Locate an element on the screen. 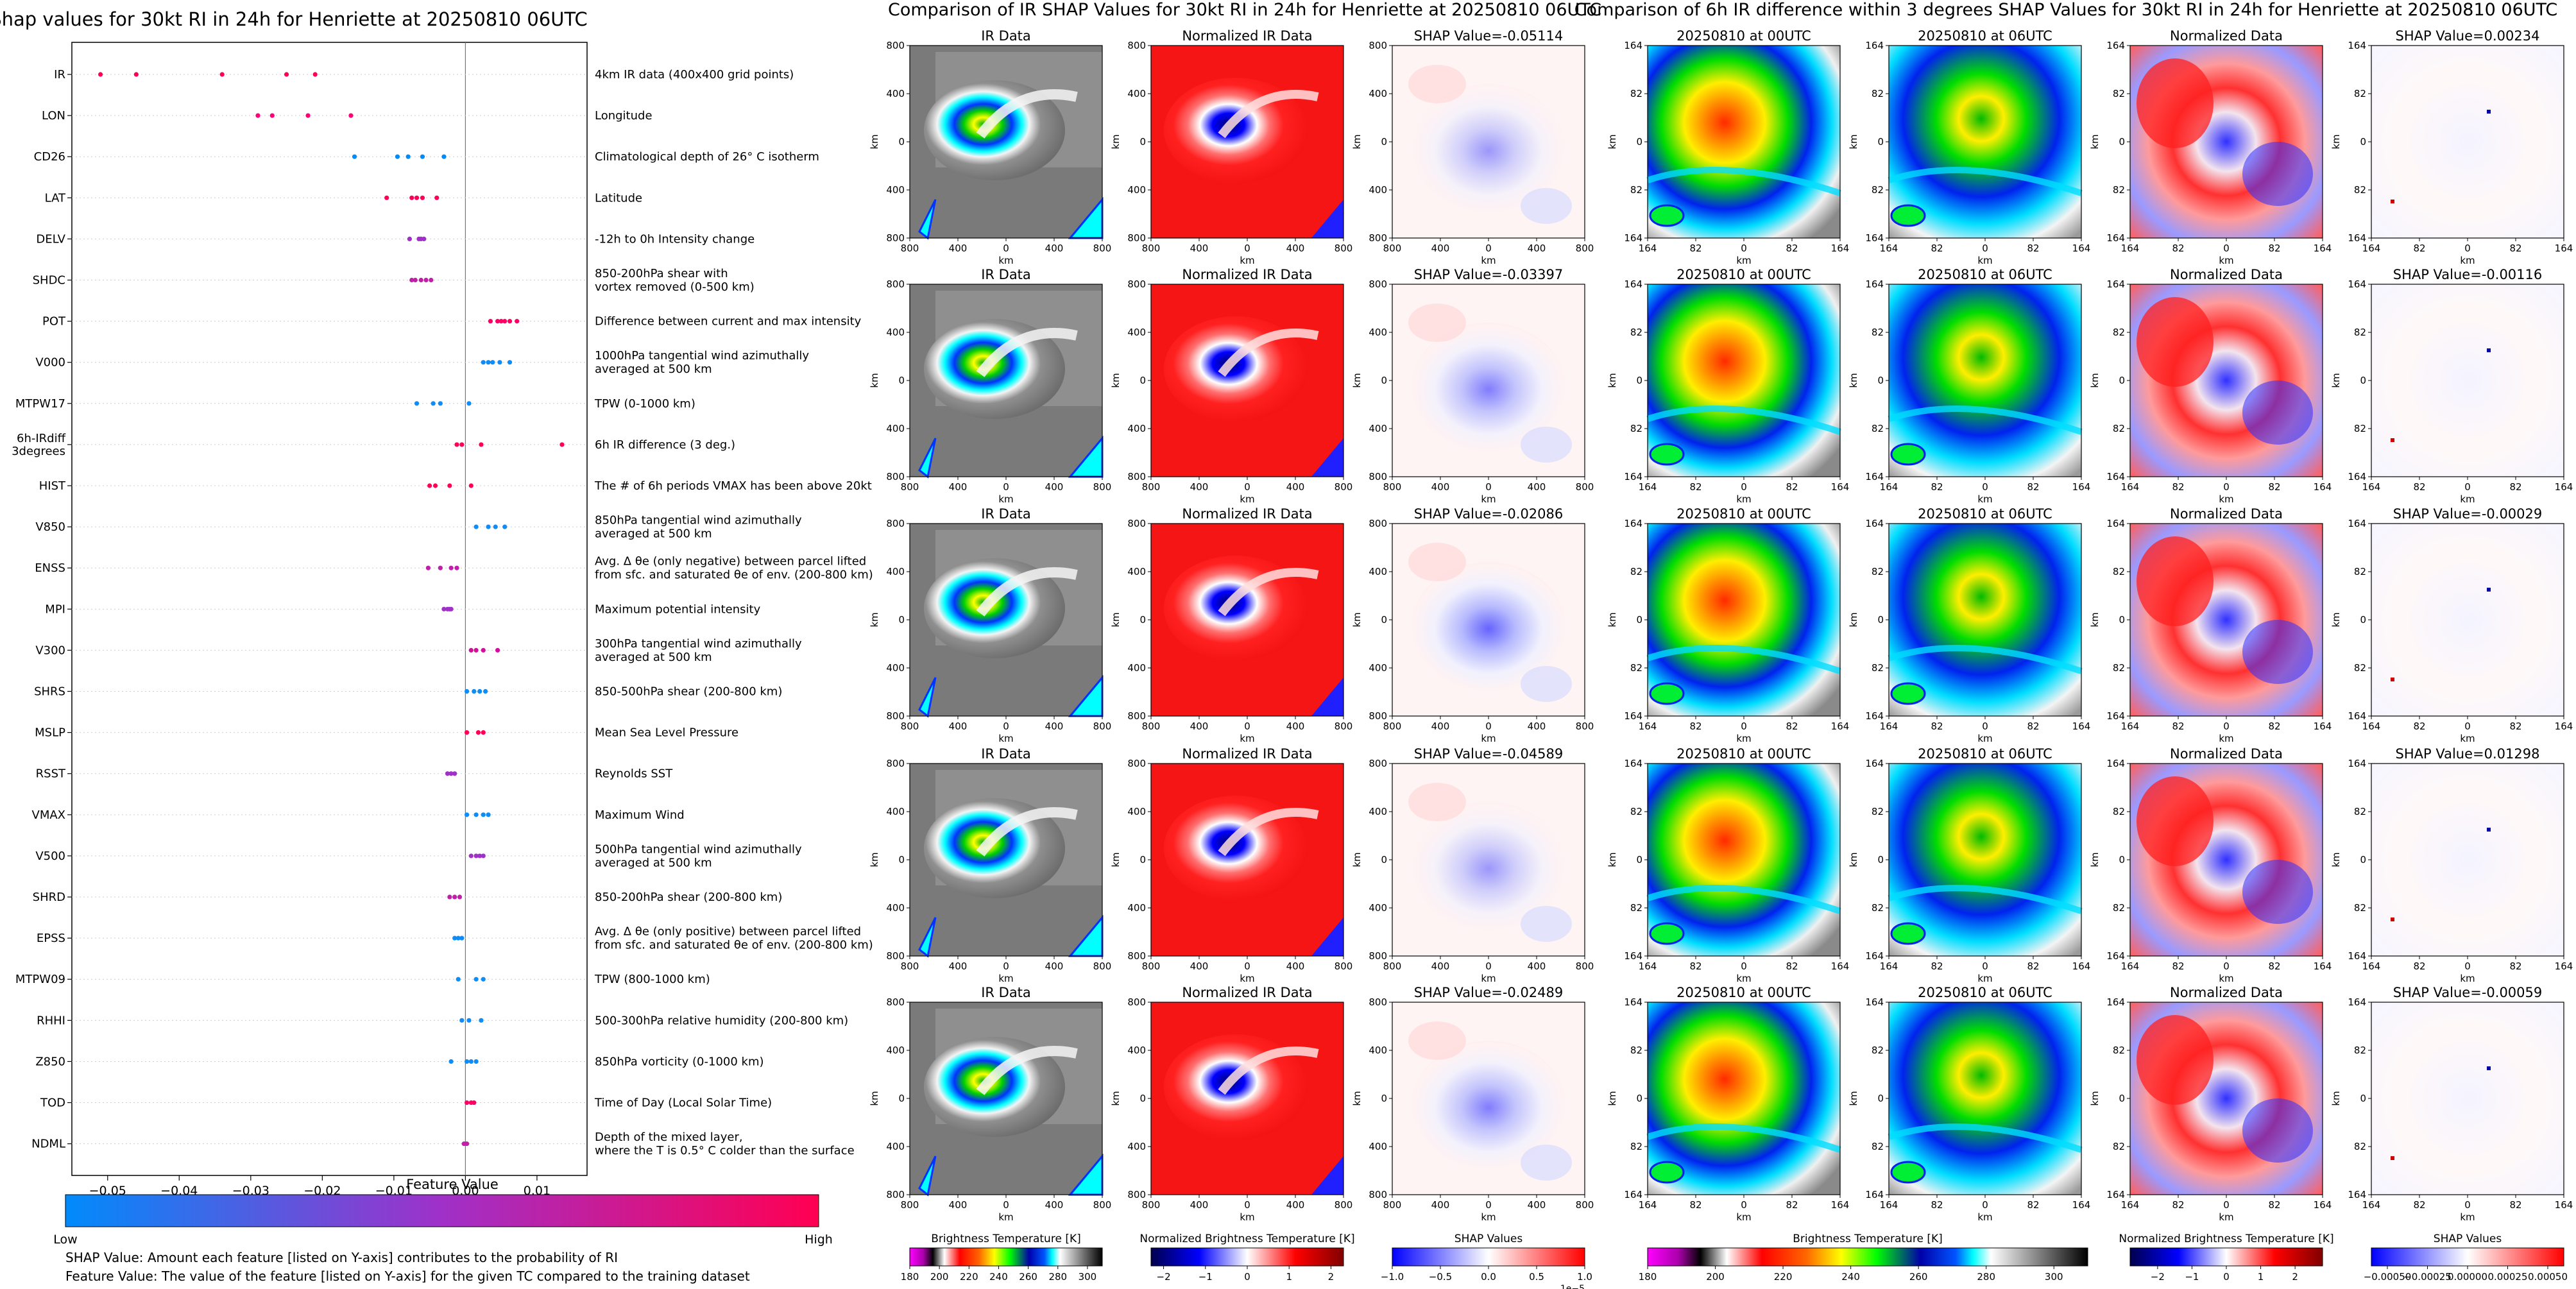  shap-image is located at coordinates (2467, 1098).